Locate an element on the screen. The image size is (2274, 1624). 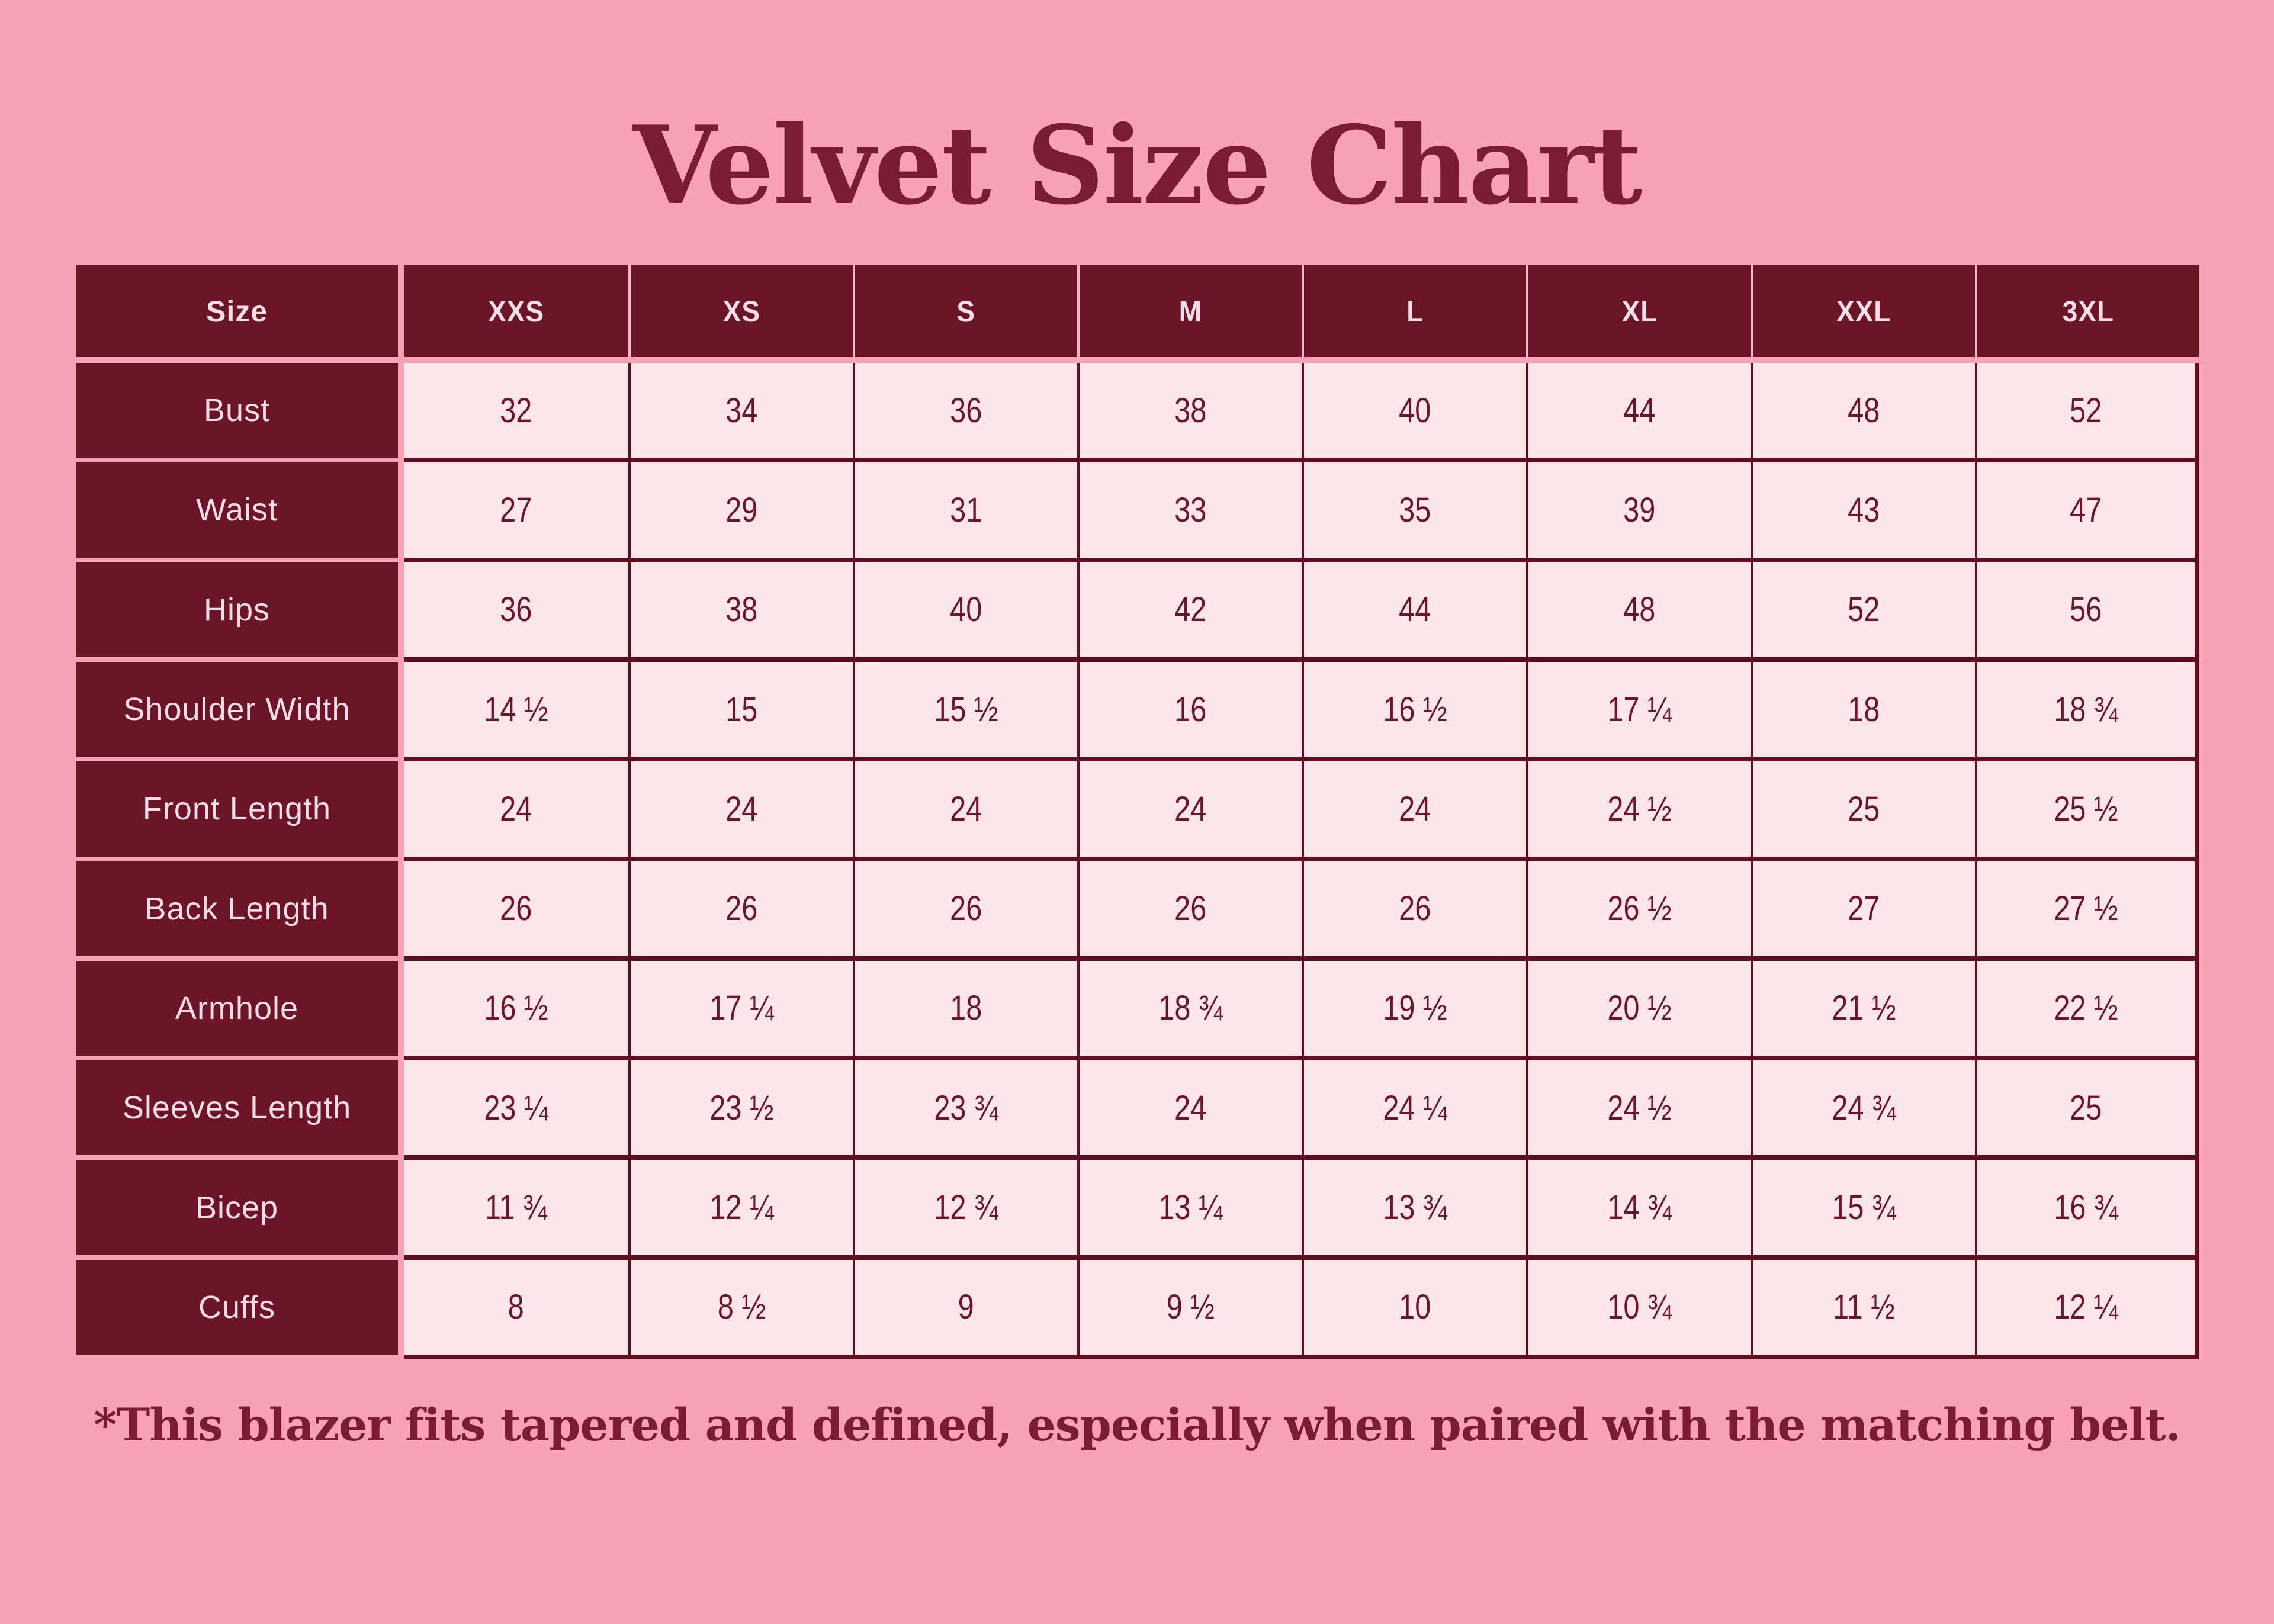
cell-armhole-m-text: 18 ¾ is located at coordinates (1190, 1008).